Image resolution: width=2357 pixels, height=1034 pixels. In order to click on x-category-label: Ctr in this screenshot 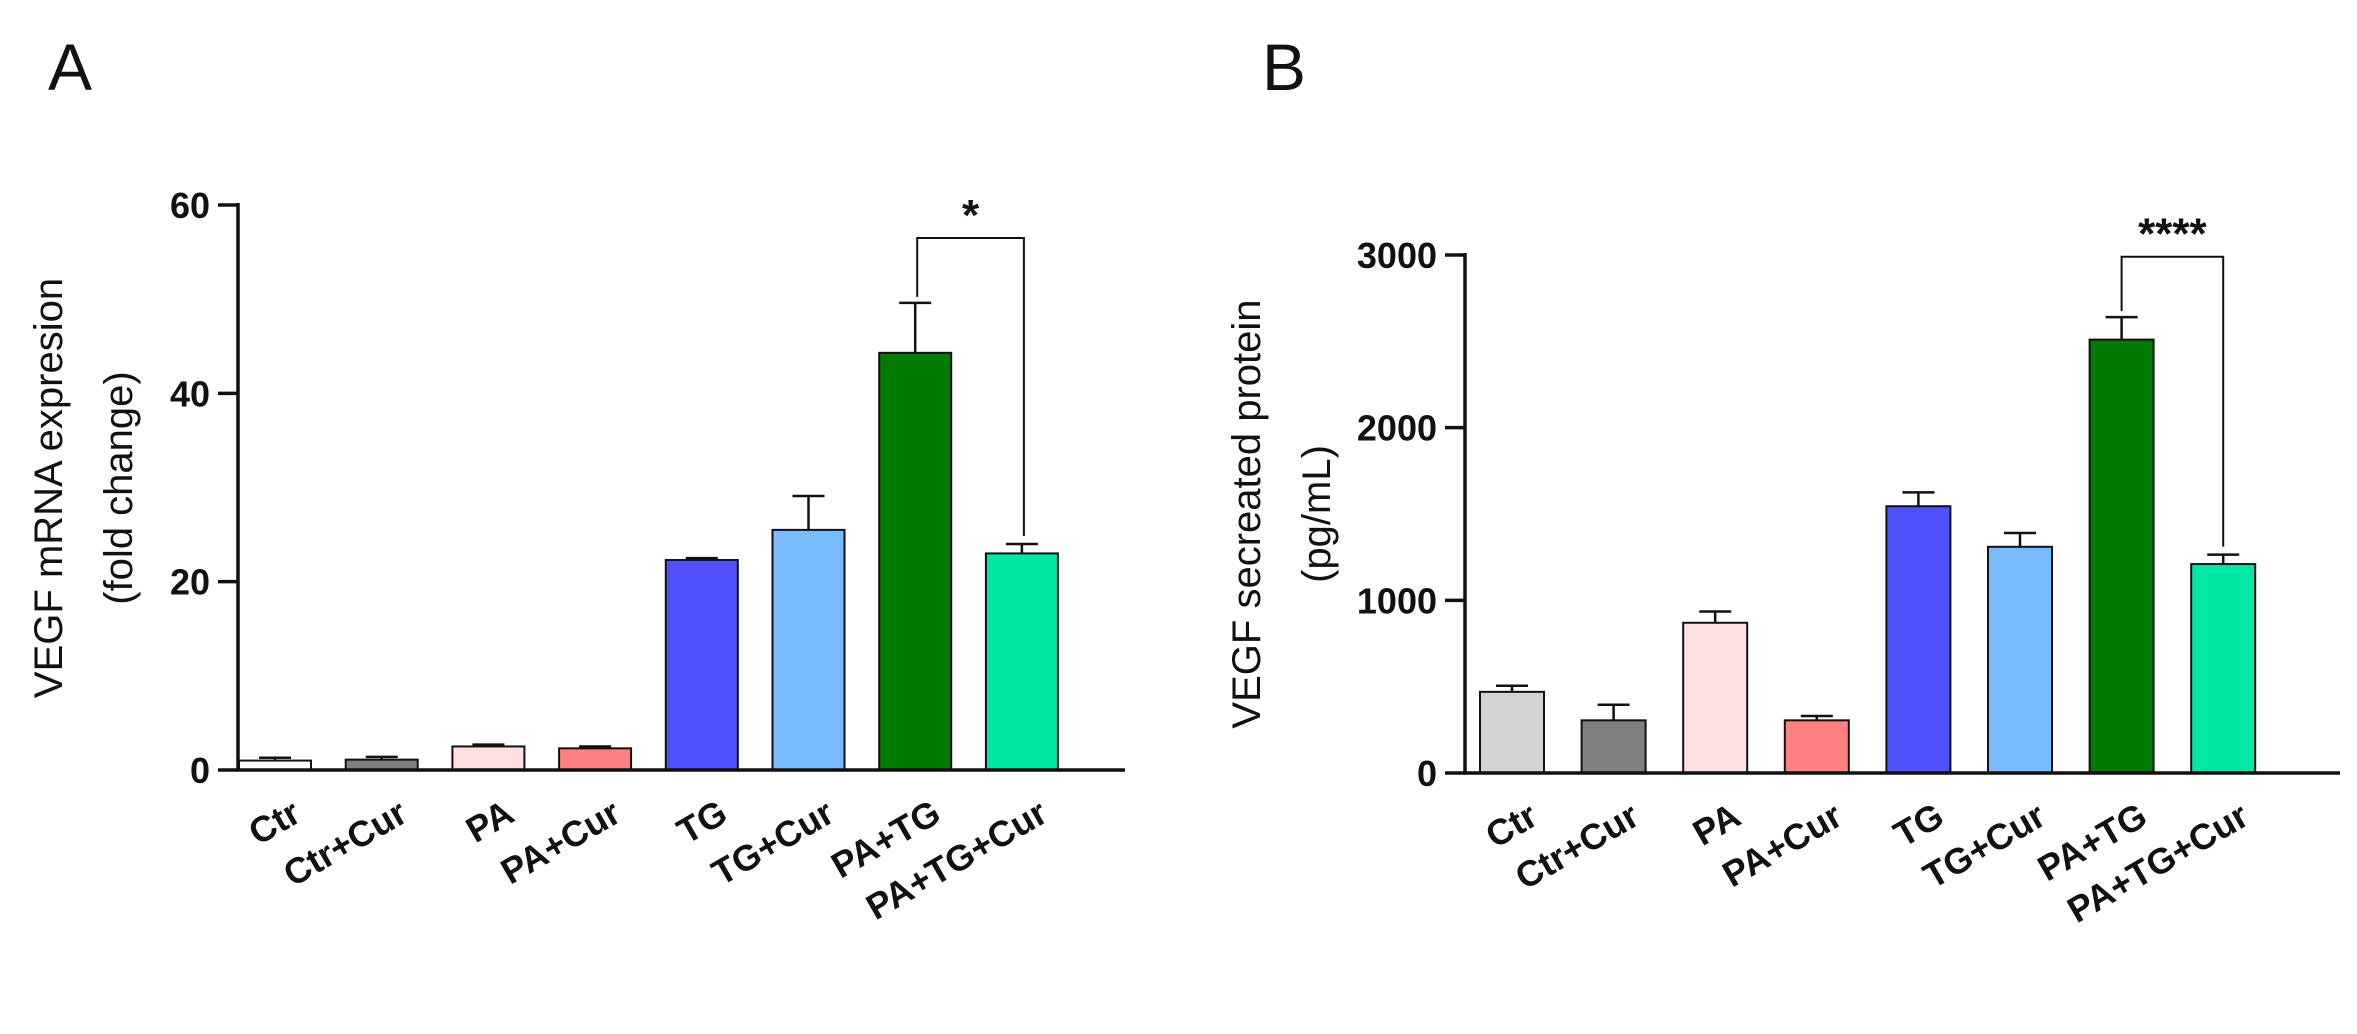, I will do `click(274, 822)`.